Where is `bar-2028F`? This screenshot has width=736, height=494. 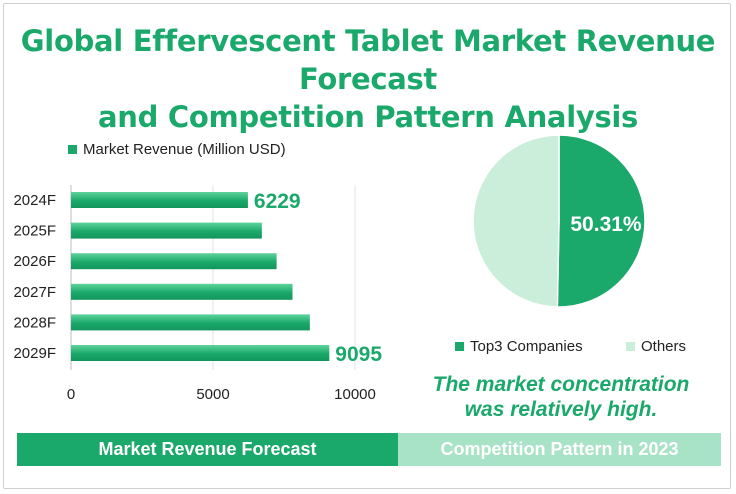
bar-2028F is located at coordinates (190, 322).